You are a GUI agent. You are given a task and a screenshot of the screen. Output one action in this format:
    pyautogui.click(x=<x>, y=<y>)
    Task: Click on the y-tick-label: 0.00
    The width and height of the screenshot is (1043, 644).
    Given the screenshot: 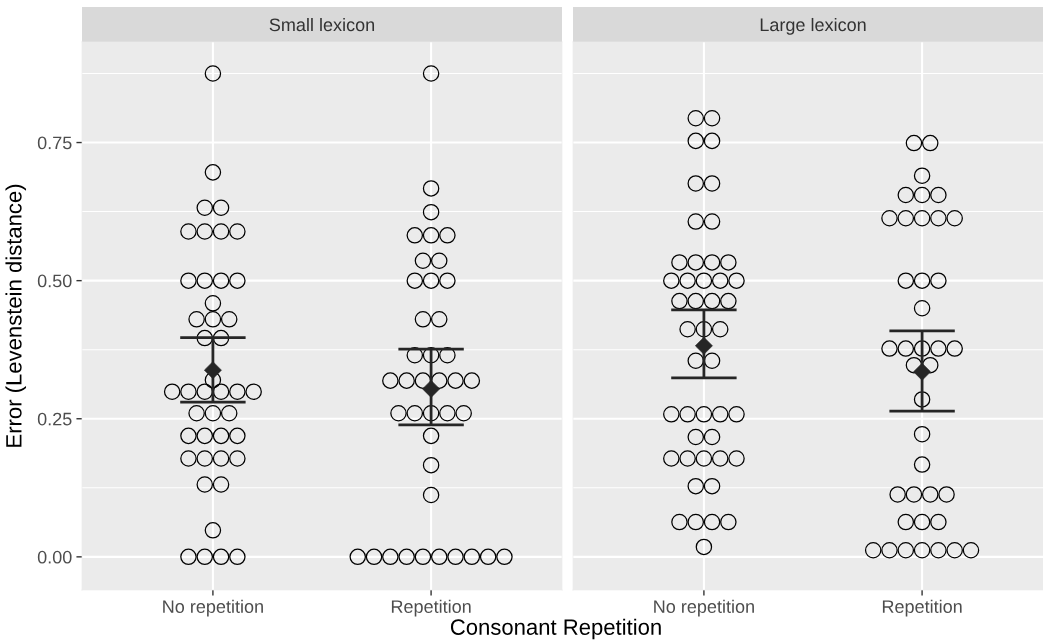 What is the action you would take?
    pyautogui.click(x=54, y=557)
    